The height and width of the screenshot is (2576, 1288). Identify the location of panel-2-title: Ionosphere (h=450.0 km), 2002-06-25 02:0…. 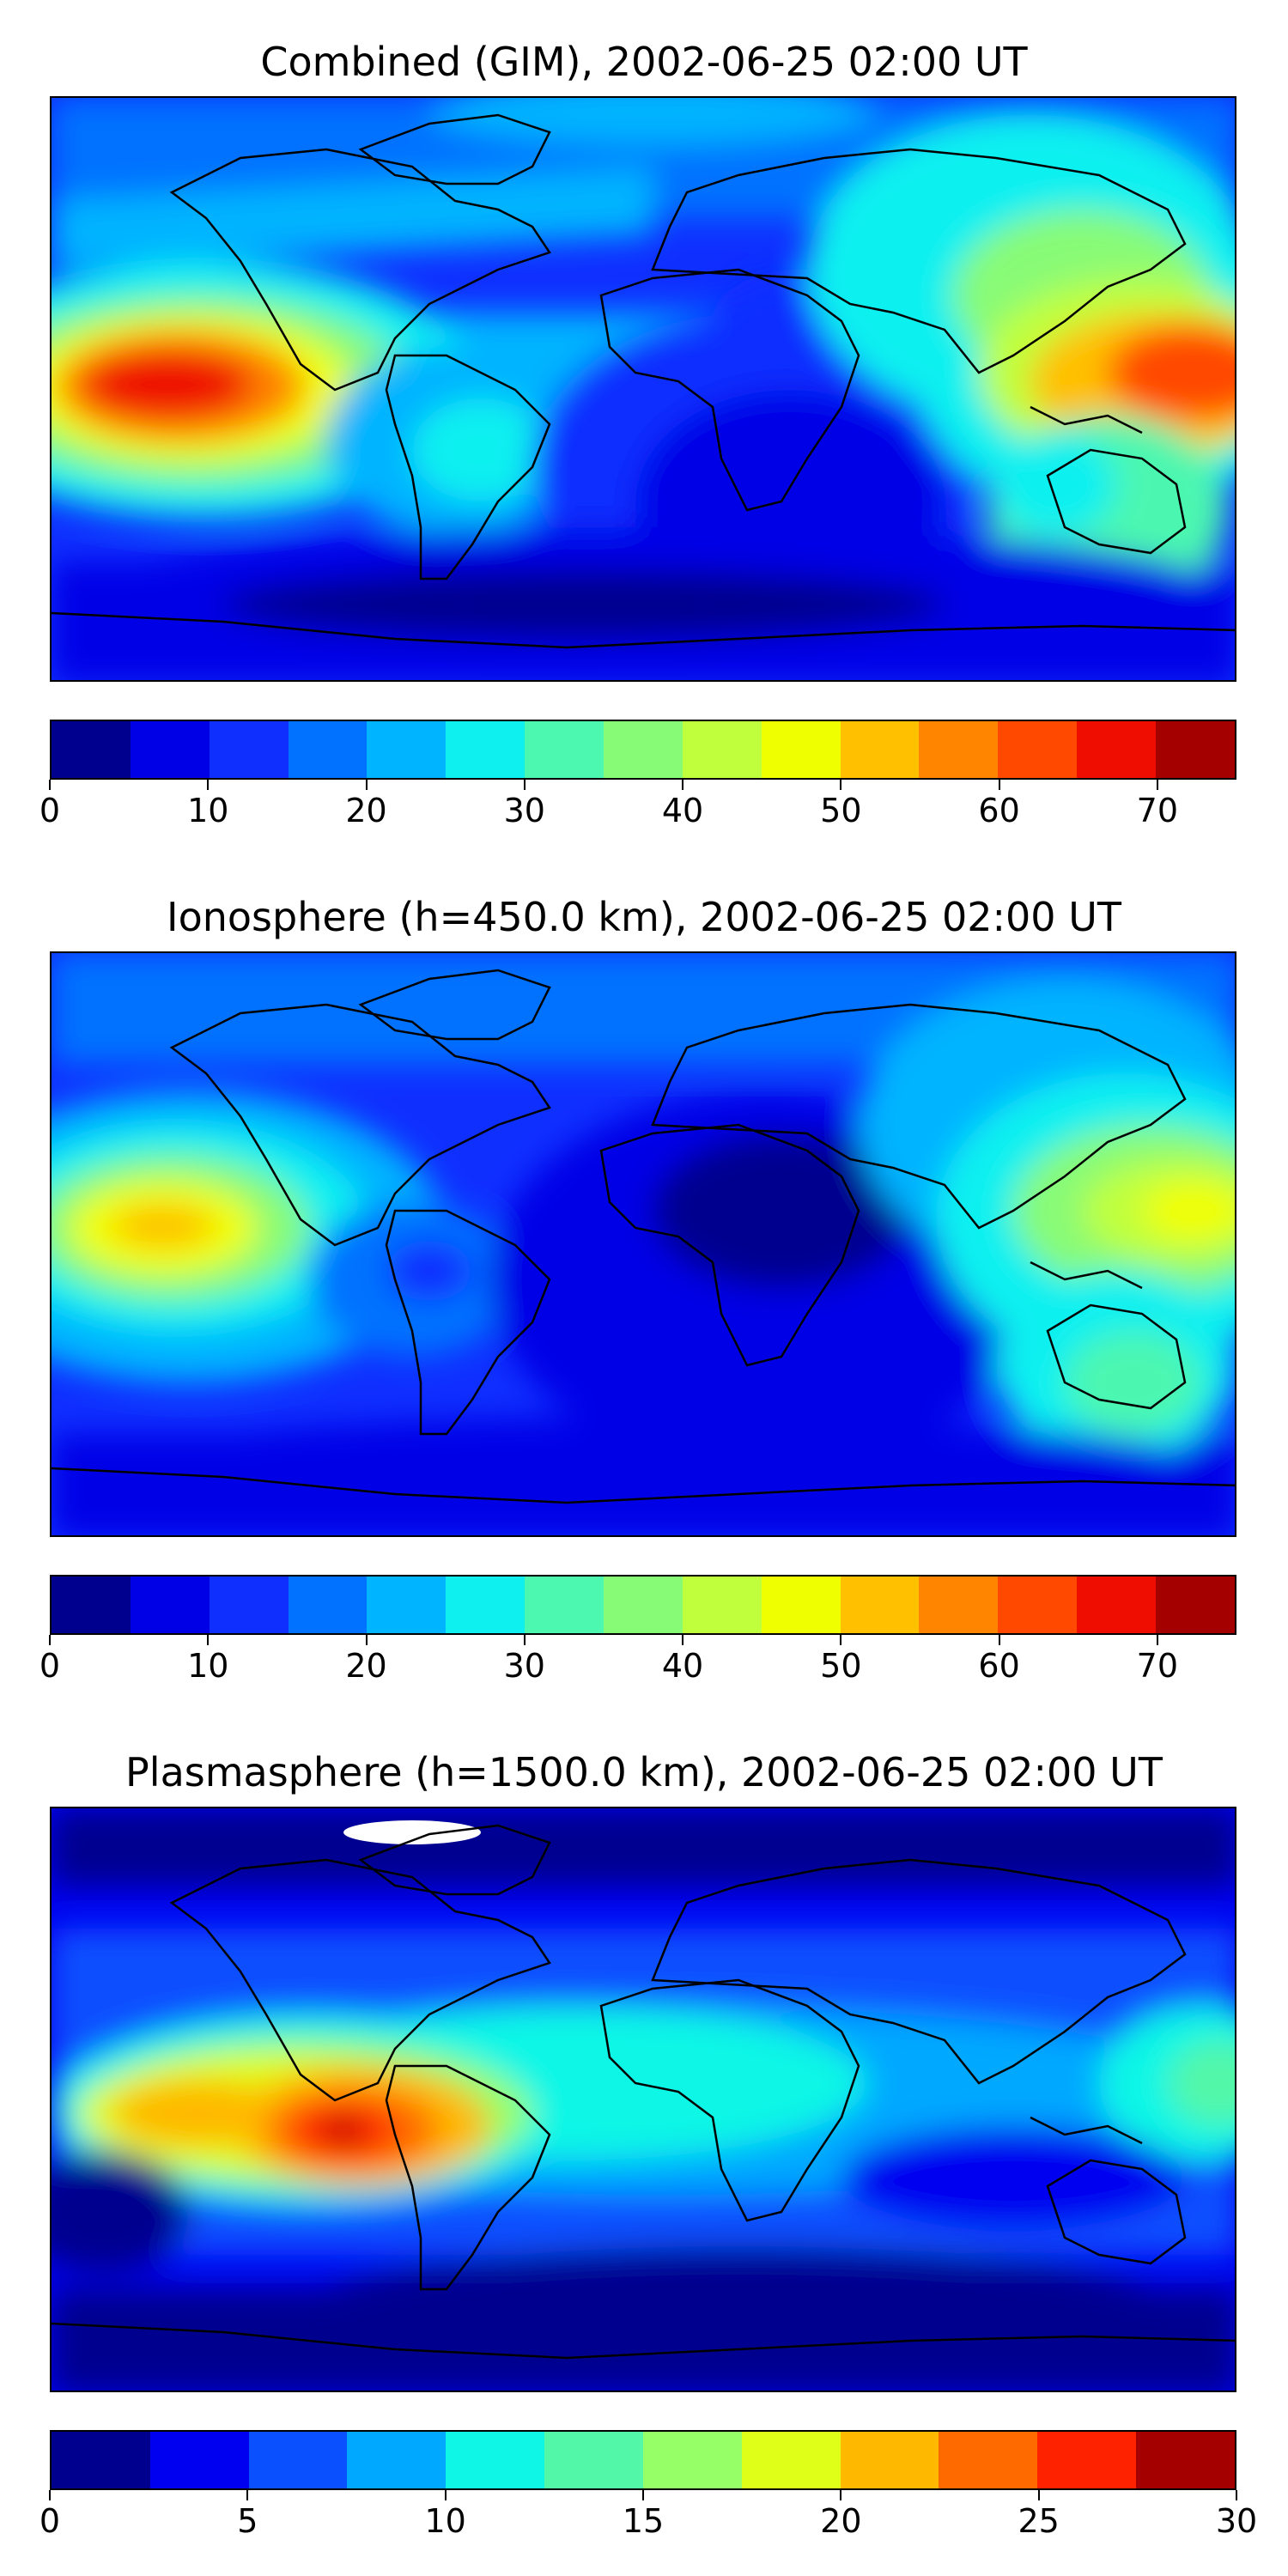
(644, 917).